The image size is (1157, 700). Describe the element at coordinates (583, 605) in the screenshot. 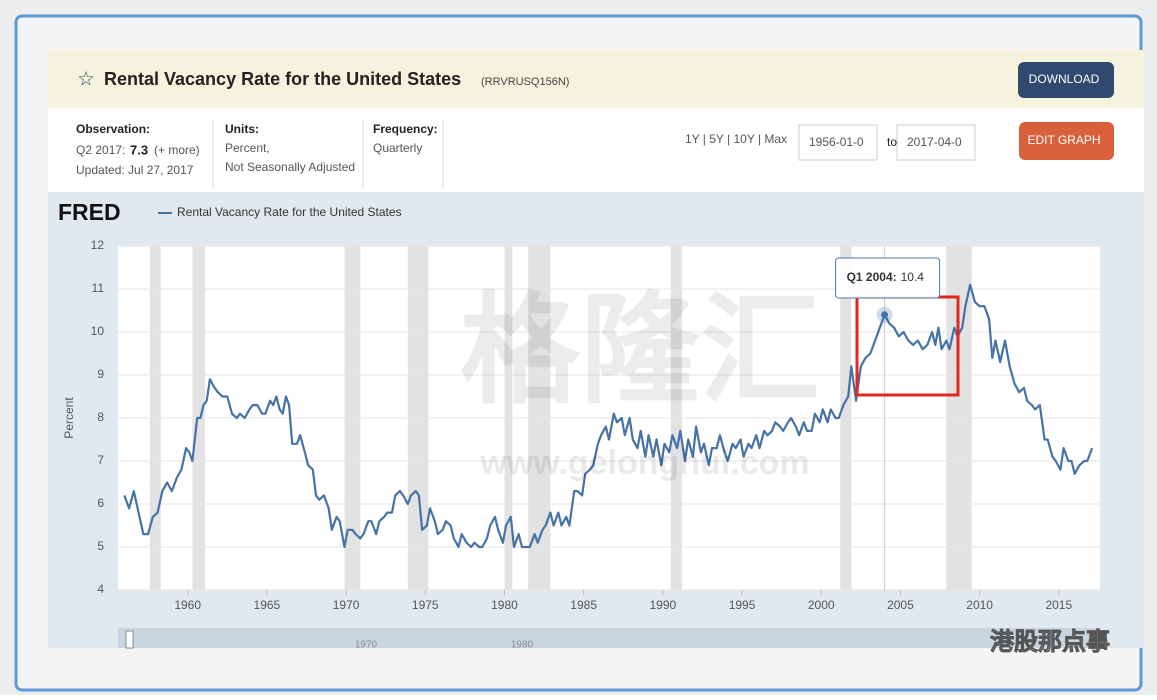

I see `x-tick-label: 1985` at that location.